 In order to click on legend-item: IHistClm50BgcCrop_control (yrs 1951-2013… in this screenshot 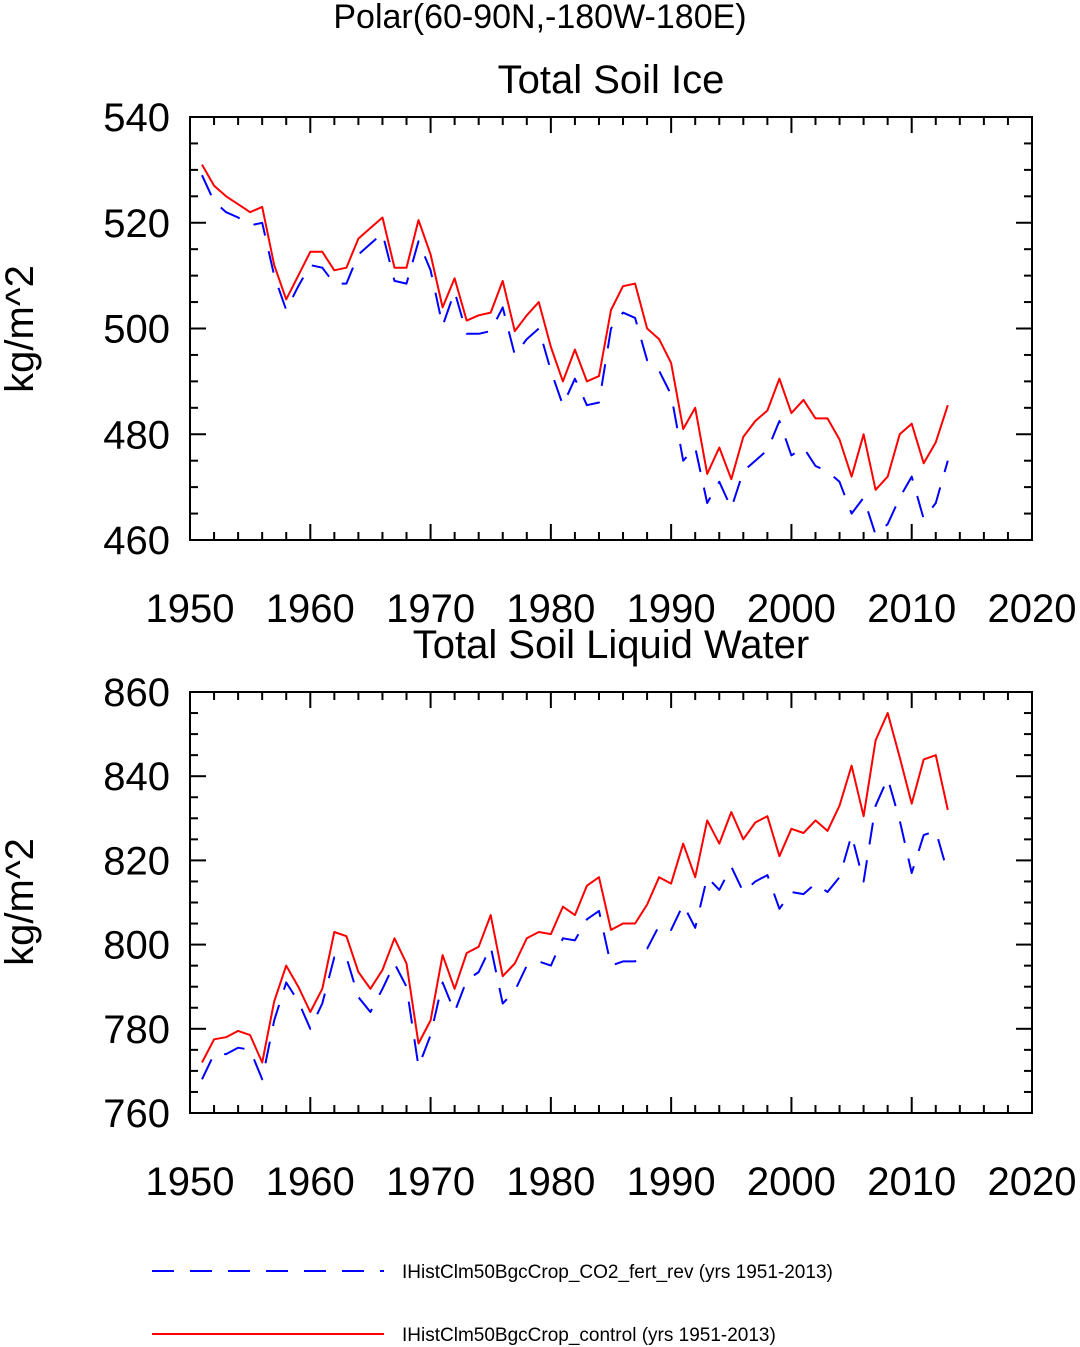, I will do `click(464, 1335)`.